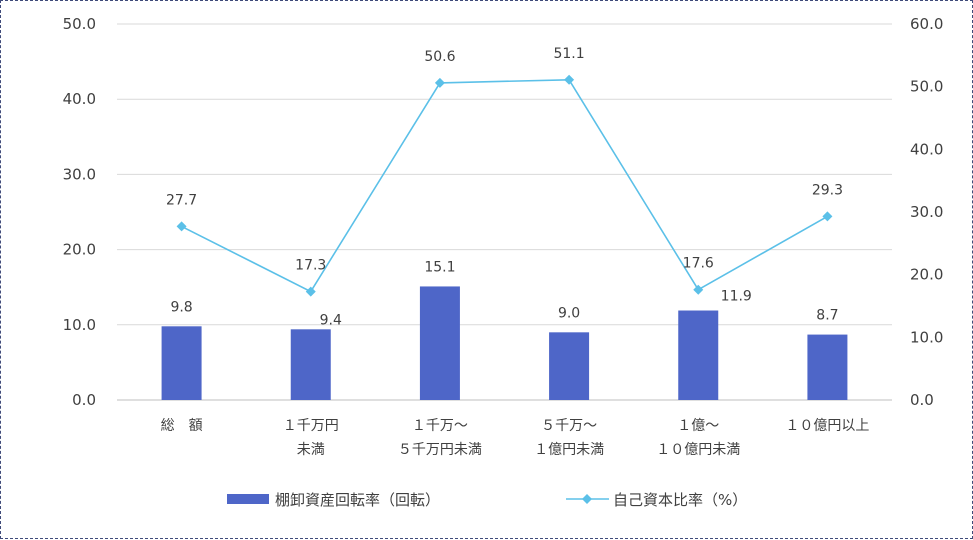 This screenshot has height=540, width=973. What do you see at coordinates (926, 24) in the screenshot?
I see `y-right-tick-label: 60.0` at bounding box center [926, 24].